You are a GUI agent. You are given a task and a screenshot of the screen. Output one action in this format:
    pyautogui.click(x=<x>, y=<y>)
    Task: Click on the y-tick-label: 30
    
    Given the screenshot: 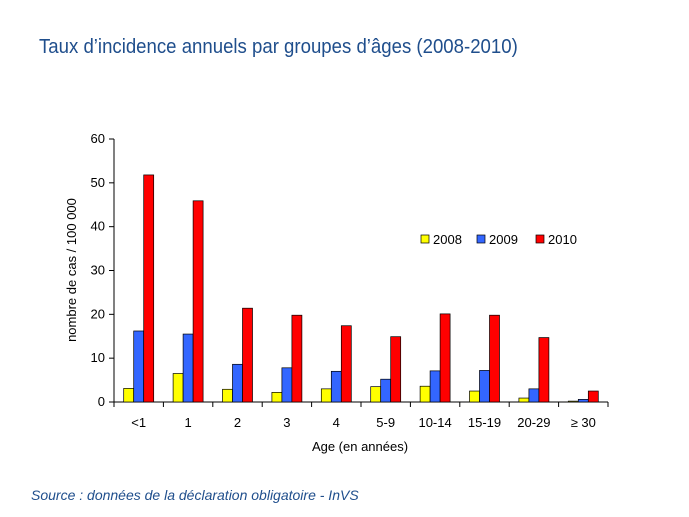 What is the action you would take?
    pyautogui.click(x=98, y=270)
    